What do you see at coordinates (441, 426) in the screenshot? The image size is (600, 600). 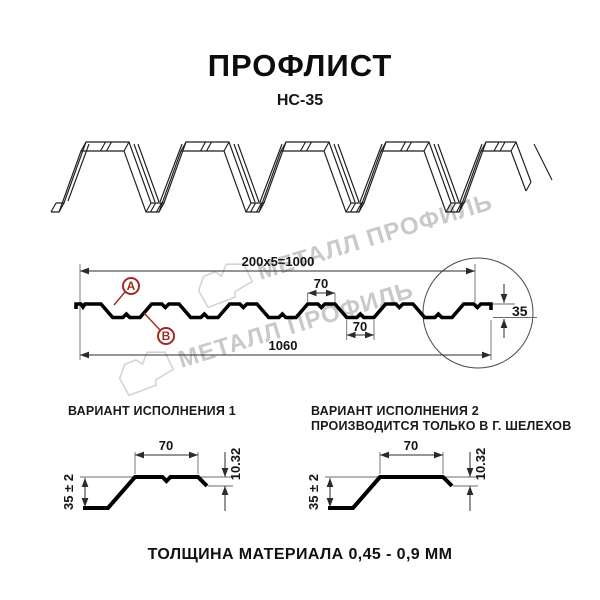 I see `variant-2-heading-line2: ПРОИЗВОДИТСЯ ТОЛЬКО В Г. ШЕЛЕХОВ` at bounding box center [441, 426].